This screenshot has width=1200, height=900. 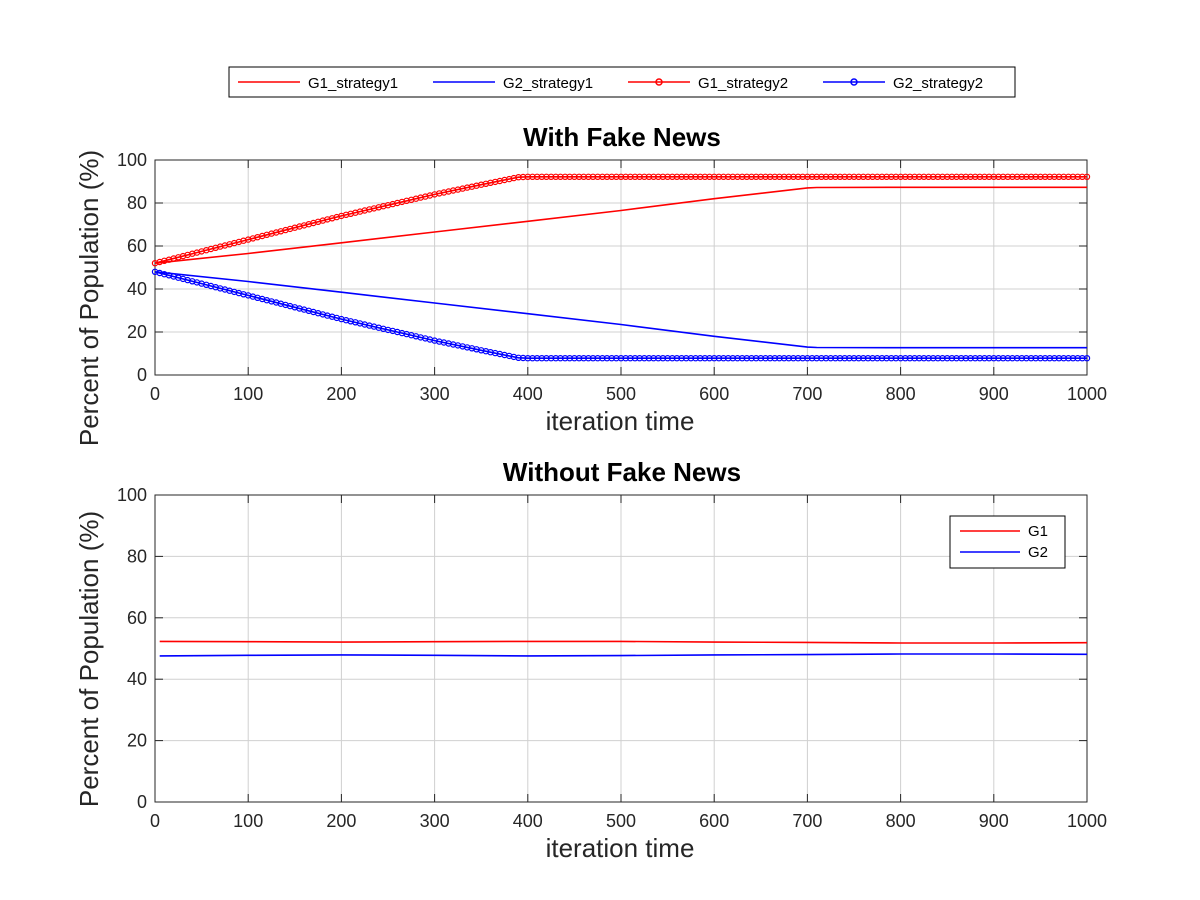 What do you see at coordinates (622, 137) in the screenshot?
I see `chart-title-with-fake-news: With Fake News` at bounding box center [622, 137].